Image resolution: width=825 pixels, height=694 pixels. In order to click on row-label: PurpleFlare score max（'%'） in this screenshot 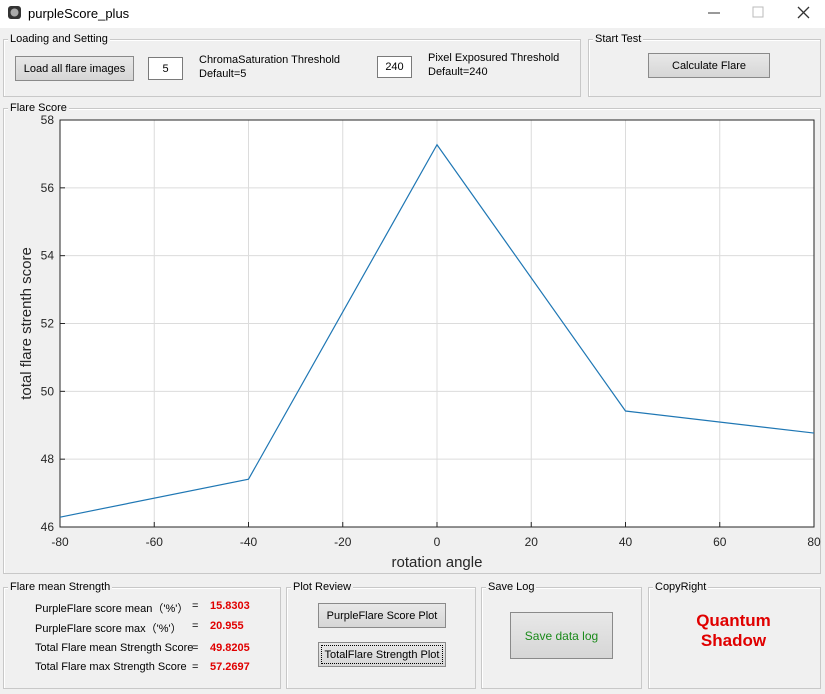, I will do `click(108, 629)`.